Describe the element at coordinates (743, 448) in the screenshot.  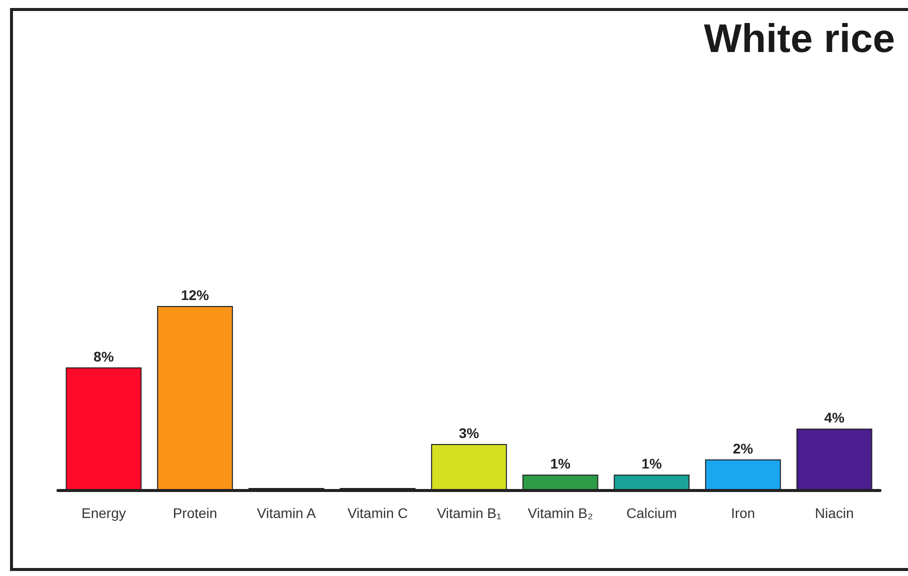
I see `data-label: 2%` at that location.